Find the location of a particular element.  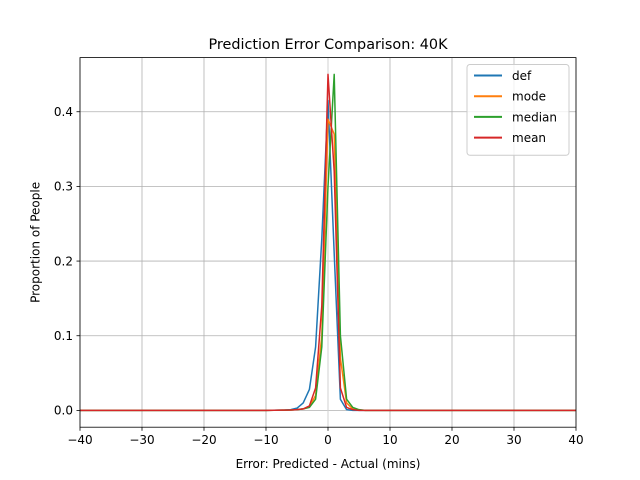

x-axis-label: Error: Predicted - Actual (mins) is located at coordinates (328, 464).